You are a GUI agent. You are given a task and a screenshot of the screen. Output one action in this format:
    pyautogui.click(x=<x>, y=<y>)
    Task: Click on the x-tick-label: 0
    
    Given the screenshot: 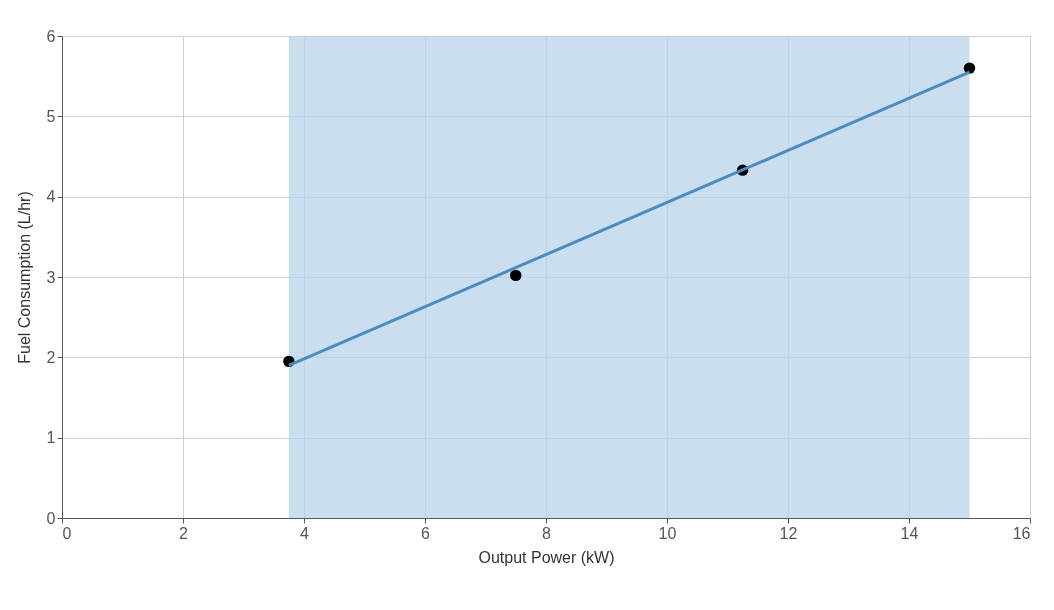 What is the action you would take?
    pyautogui.click(x=67, y=533)
    